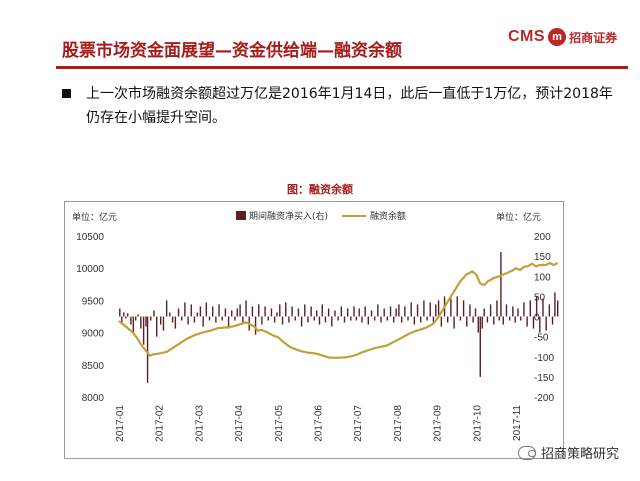 Image resolution: width=640 pixels, height=481 pixels. What do you see at coordinates (93, 334) in the screenshot?
I see `left-axis-tick-label: 9000` at bounding box center [93, 334].